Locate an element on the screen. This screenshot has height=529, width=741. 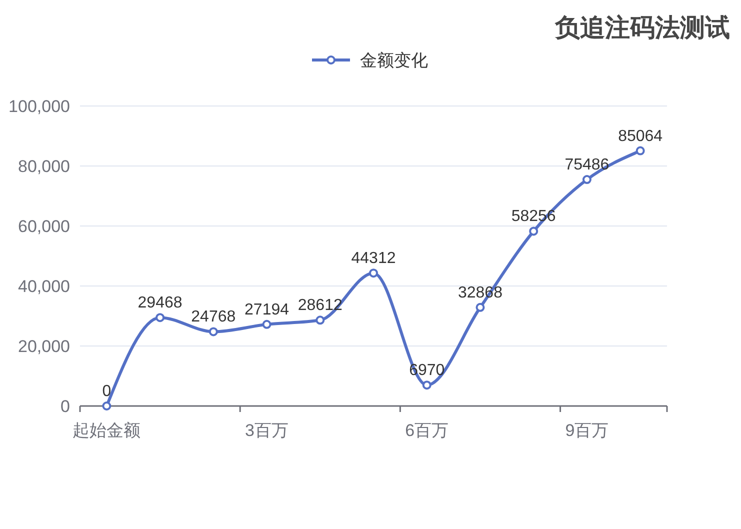
y-tick-label: 100,000 is located at coordinates (39, 106).